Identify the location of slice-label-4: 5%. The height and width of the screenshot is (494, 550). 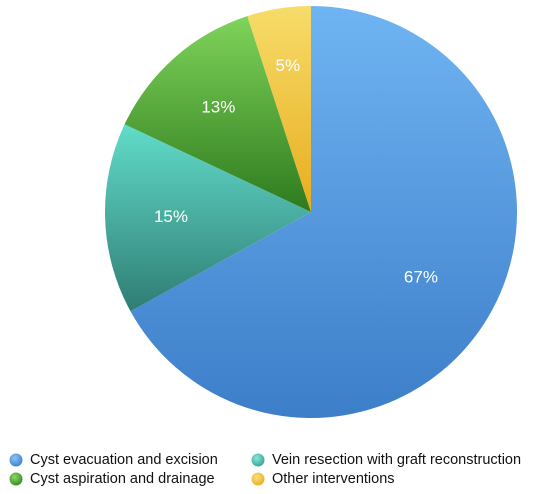
(288, 65).